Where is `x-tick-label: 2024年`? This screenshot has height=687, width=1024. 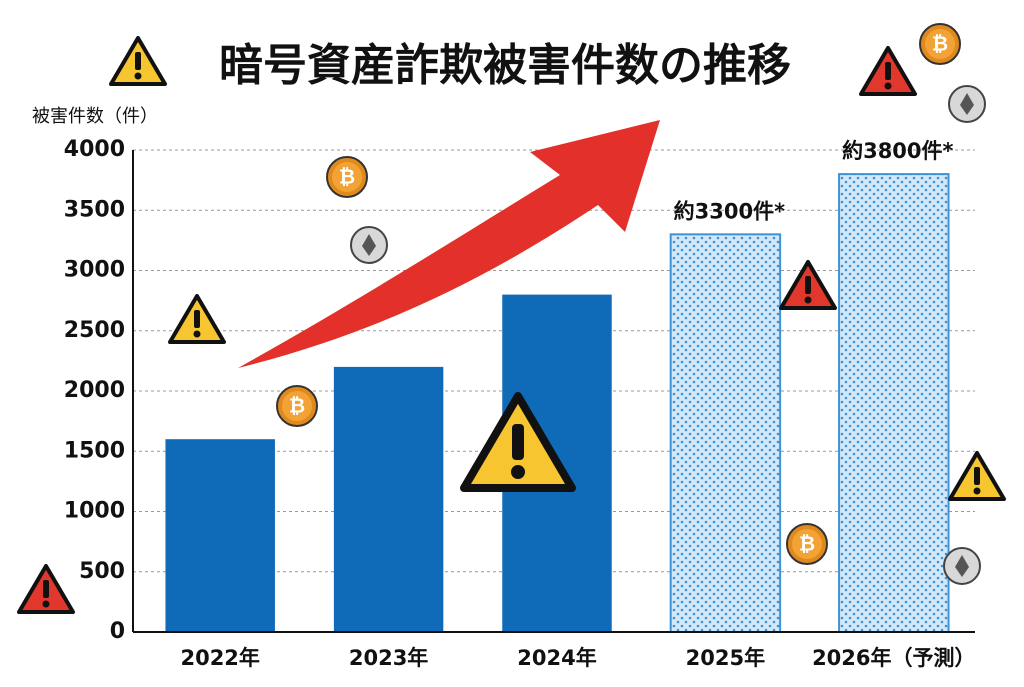
x-tick-label: 2024年 is located at coordinates (556, 658).